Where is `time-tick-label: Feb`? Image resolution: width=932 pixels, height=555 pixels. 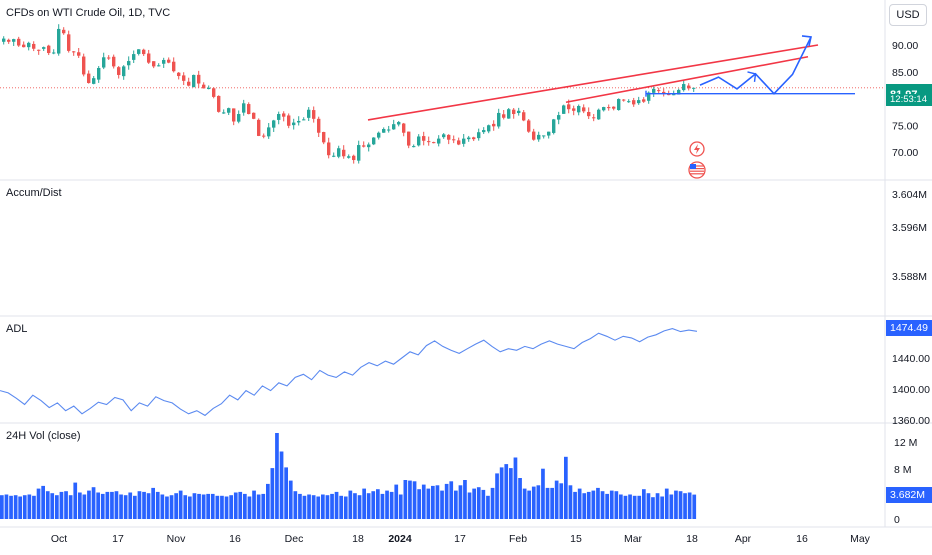 time-tick-label: Feb is located at coordinates (518, 539).